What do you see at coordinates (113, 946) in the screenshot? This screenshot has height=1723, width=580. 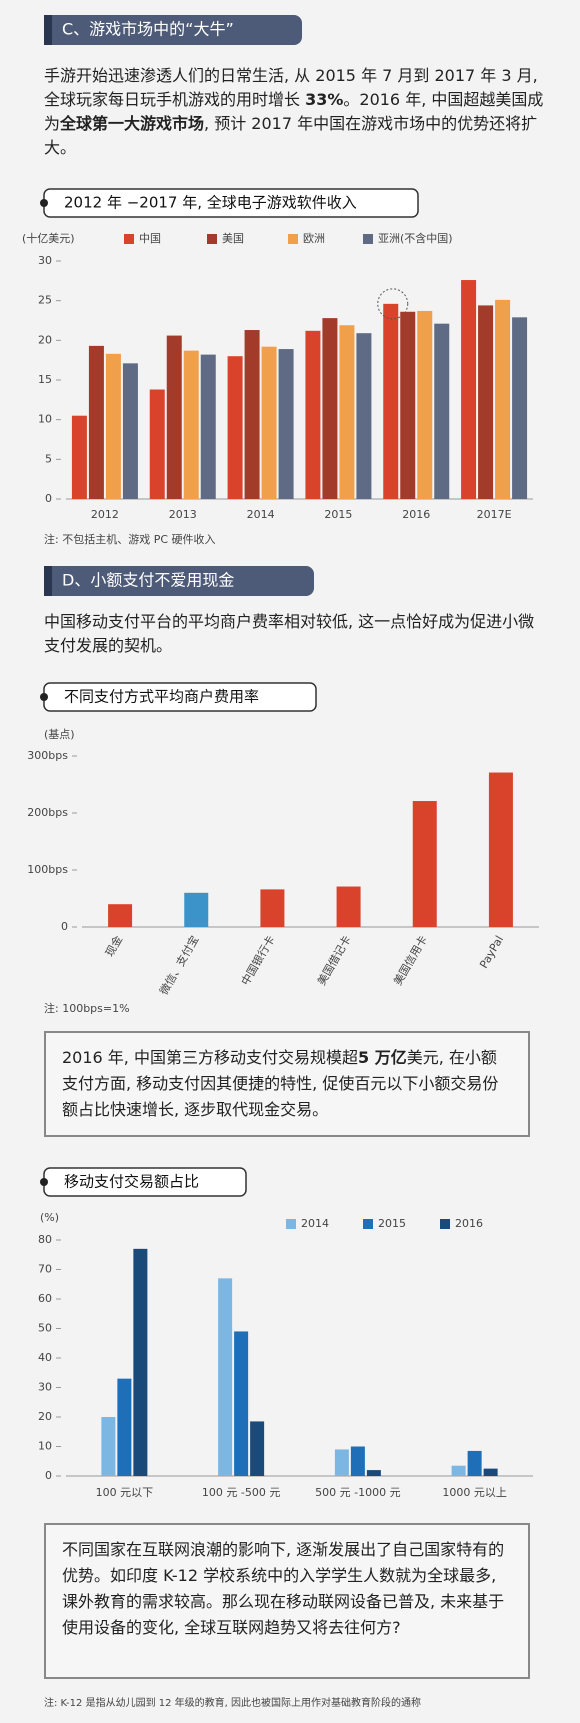 I see `x-tick-label: 现金` at bounding box center [113, 946].